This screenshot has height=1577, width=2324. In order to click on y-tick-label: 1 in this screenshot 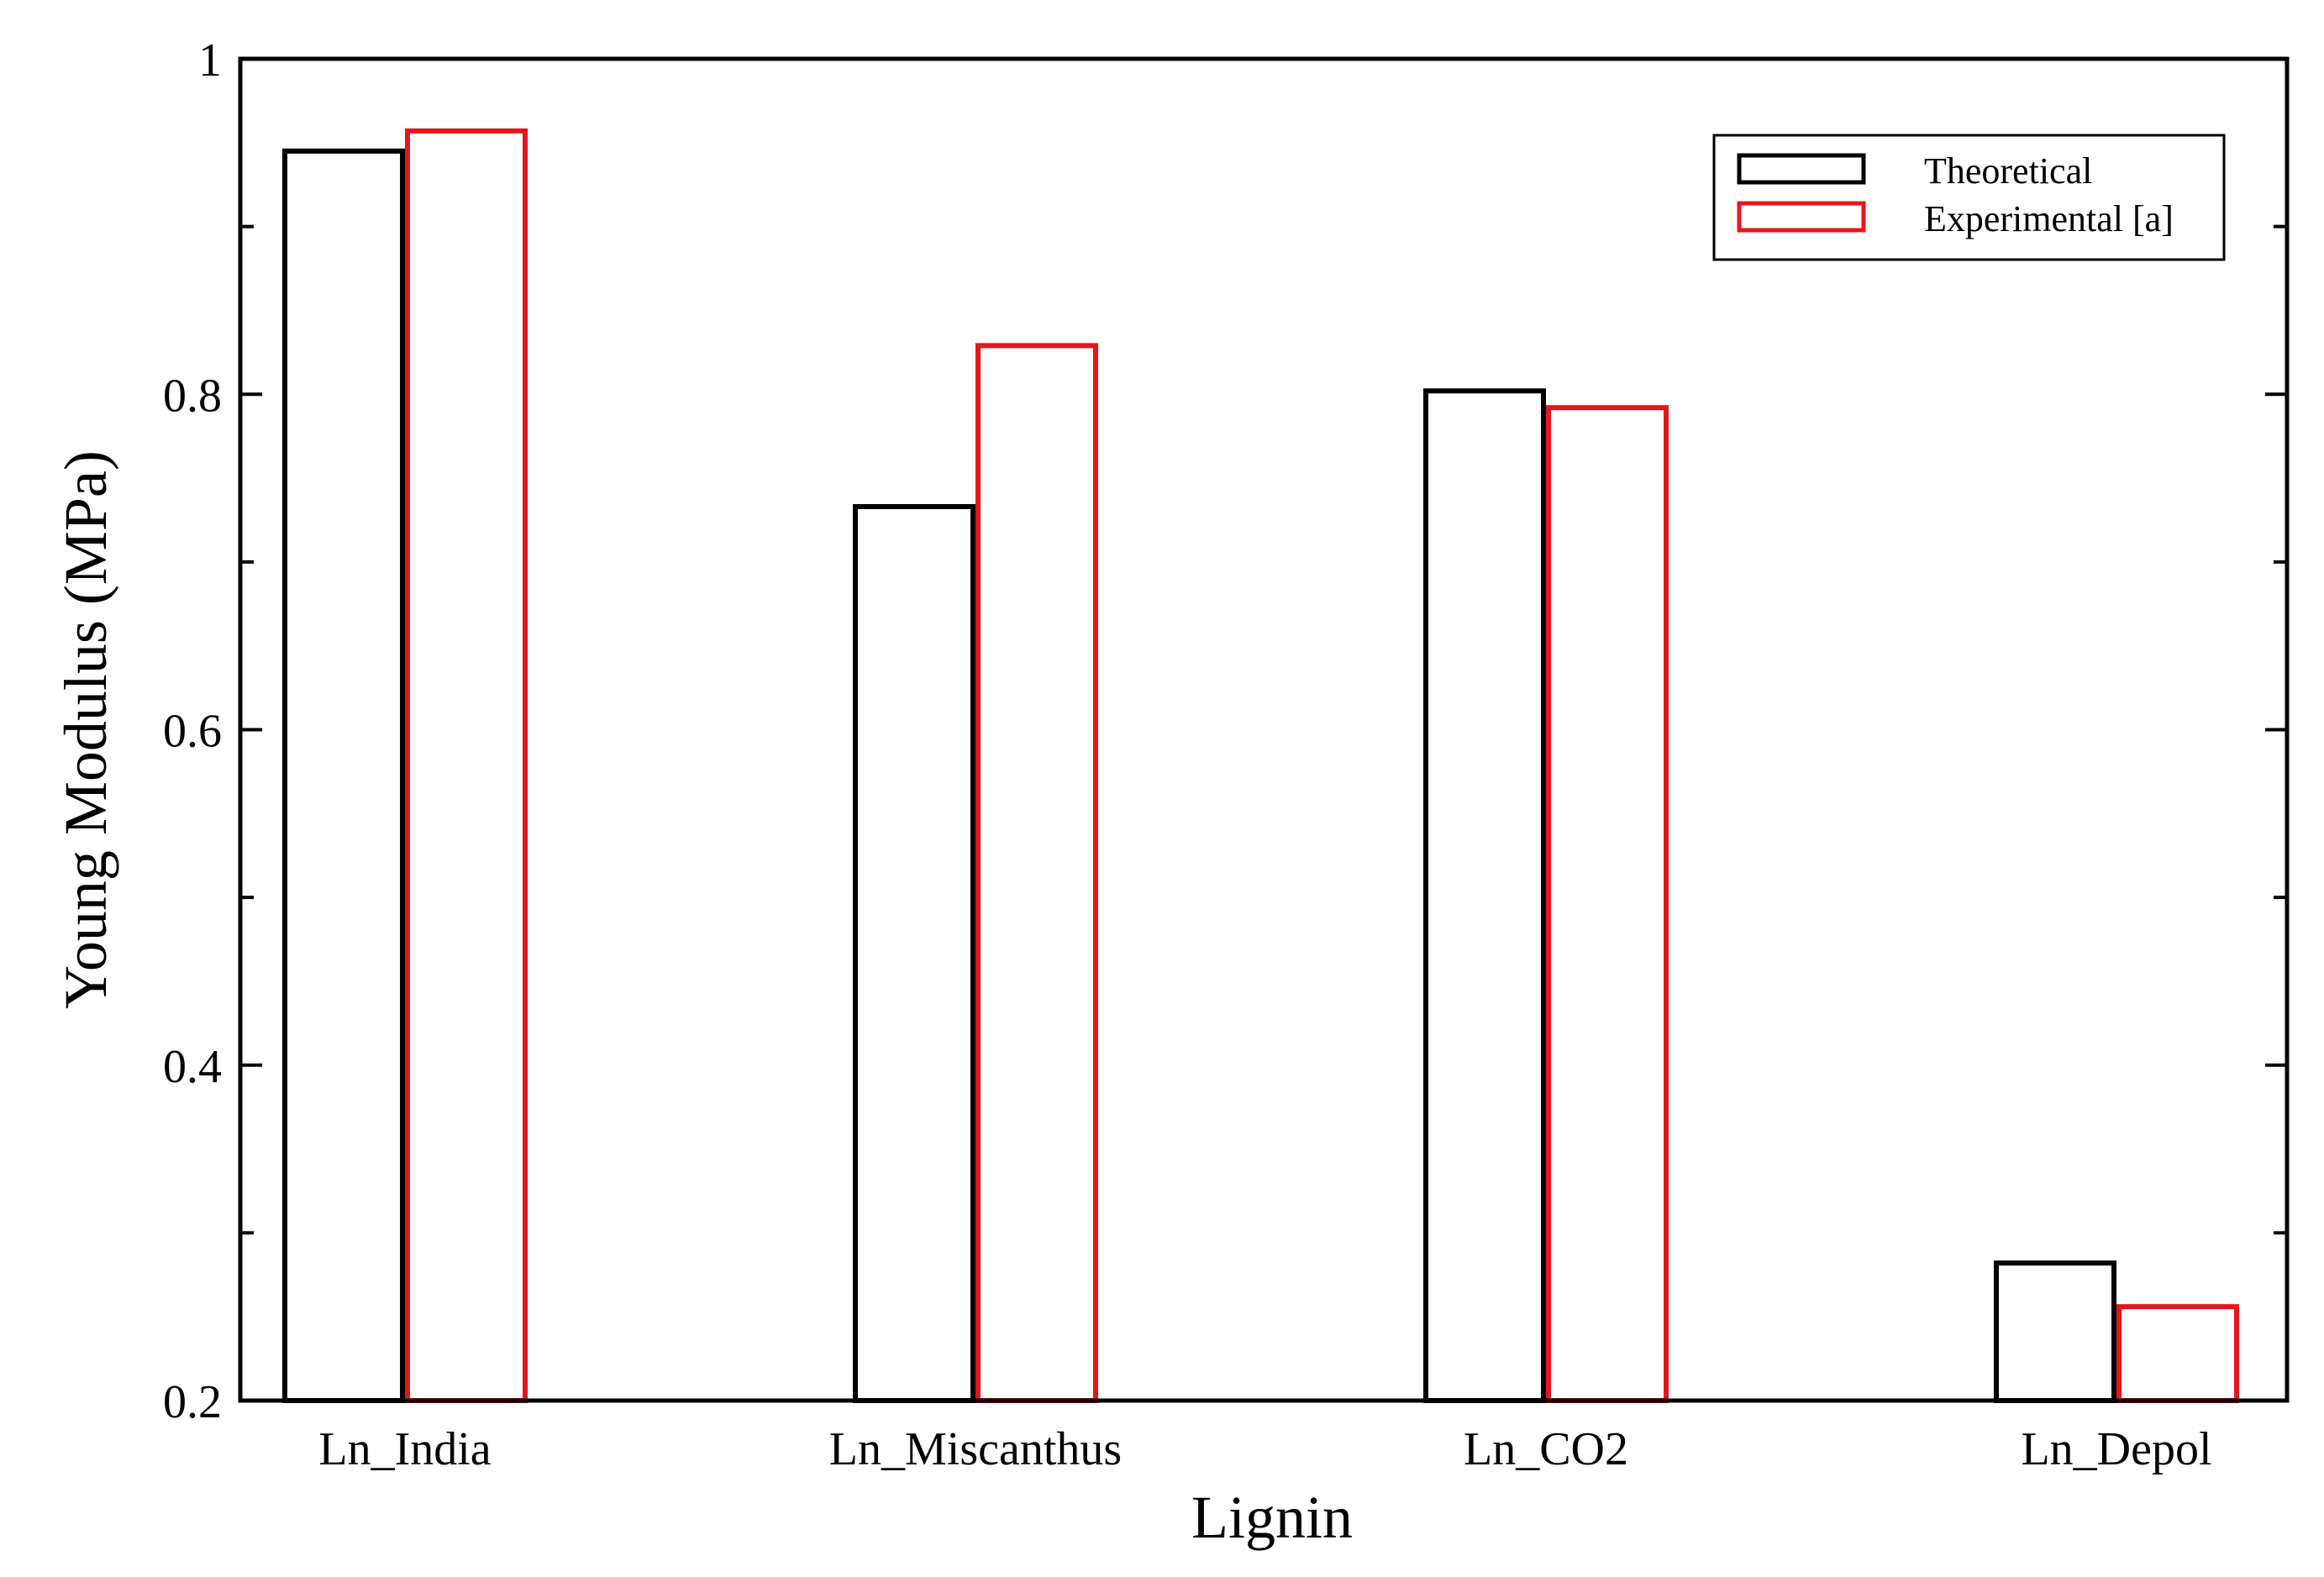, I will do `click(210, 60)`.